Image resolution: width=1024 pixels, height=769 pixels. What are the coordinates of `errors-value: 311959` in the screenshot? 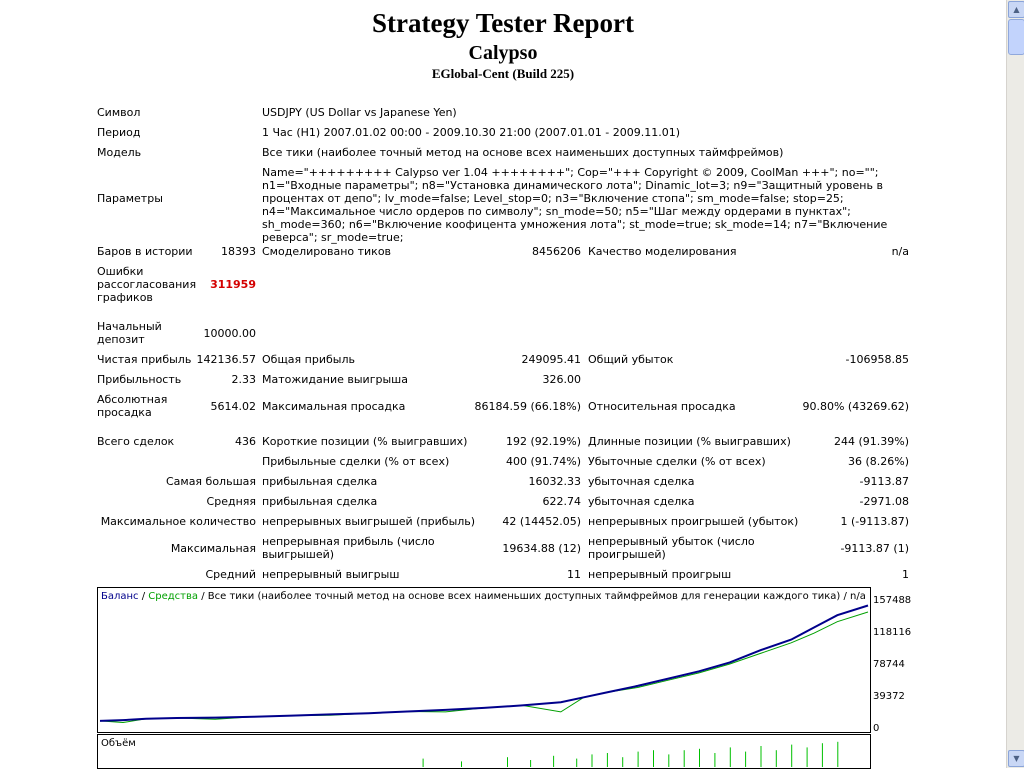 It's located at (233, 284).